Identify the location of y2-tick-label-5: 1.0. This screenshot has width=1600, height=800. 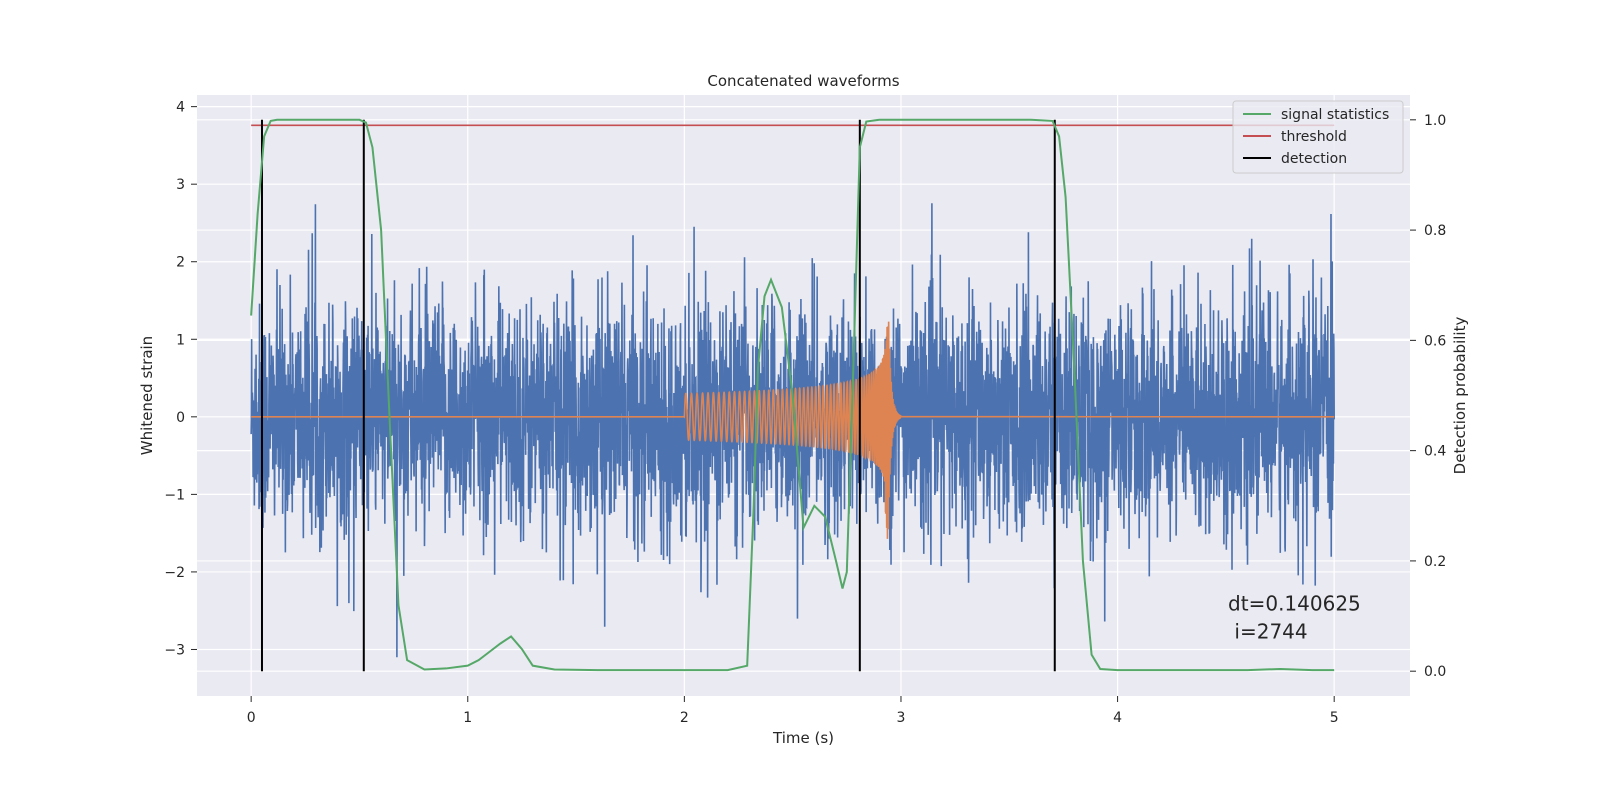
(1435, 121).